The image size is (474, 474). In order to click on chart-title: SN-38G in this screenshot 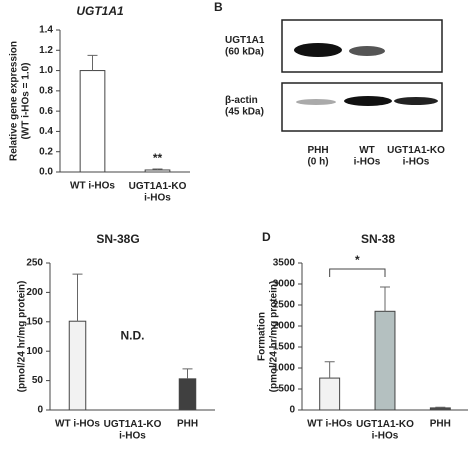, I will do `click(117, 239)`.